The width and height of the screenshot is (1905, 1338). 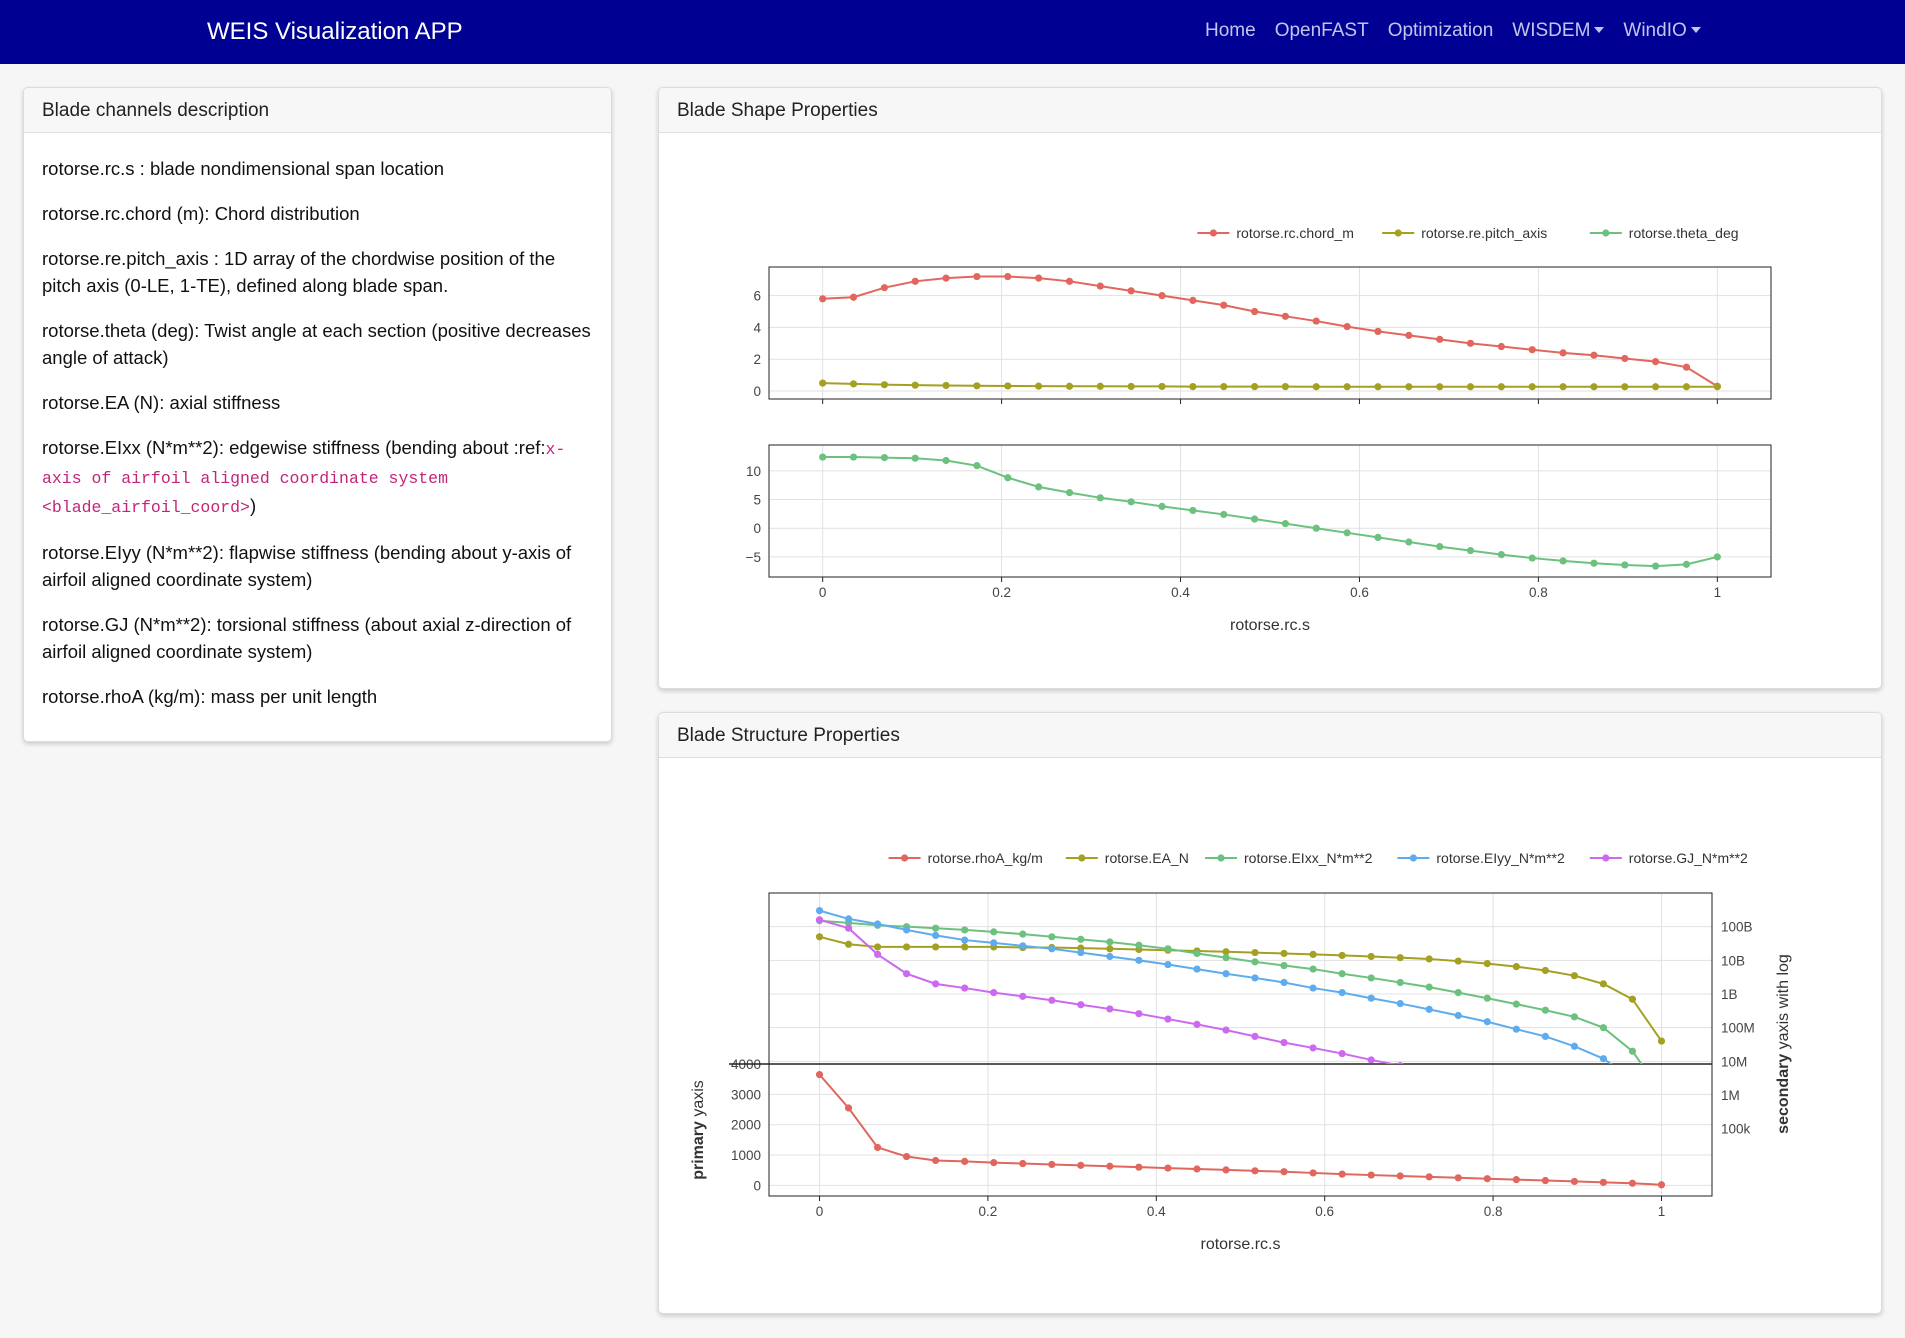 I want to click on secondary-y-tick-label: 10M, so click(x=1734, y=1061).